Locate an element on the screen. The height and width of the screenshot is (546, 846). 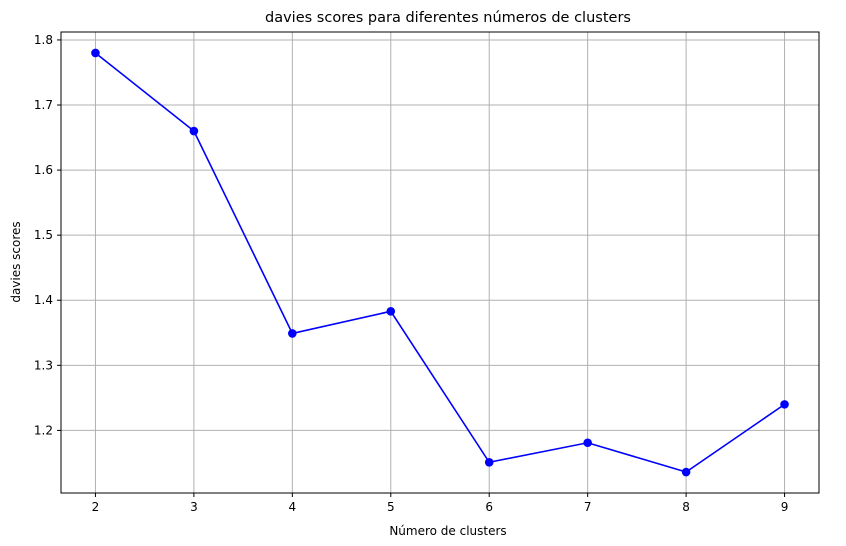
y-tick-label: 1.6 is located at coordinates (43, 170).